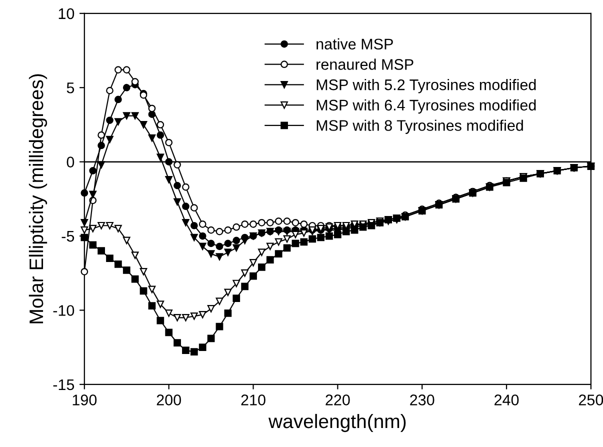  I want to click on x-axis-title: wavelength(nm), so click(337, 423).